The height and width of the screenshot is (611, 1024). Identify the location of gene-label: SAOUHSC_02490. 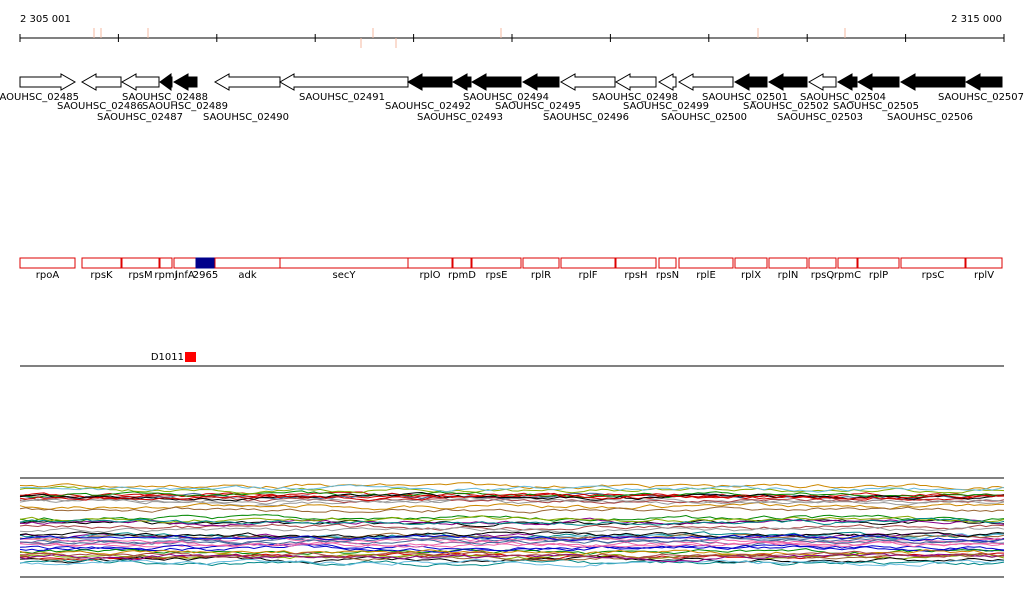
(246, 117).